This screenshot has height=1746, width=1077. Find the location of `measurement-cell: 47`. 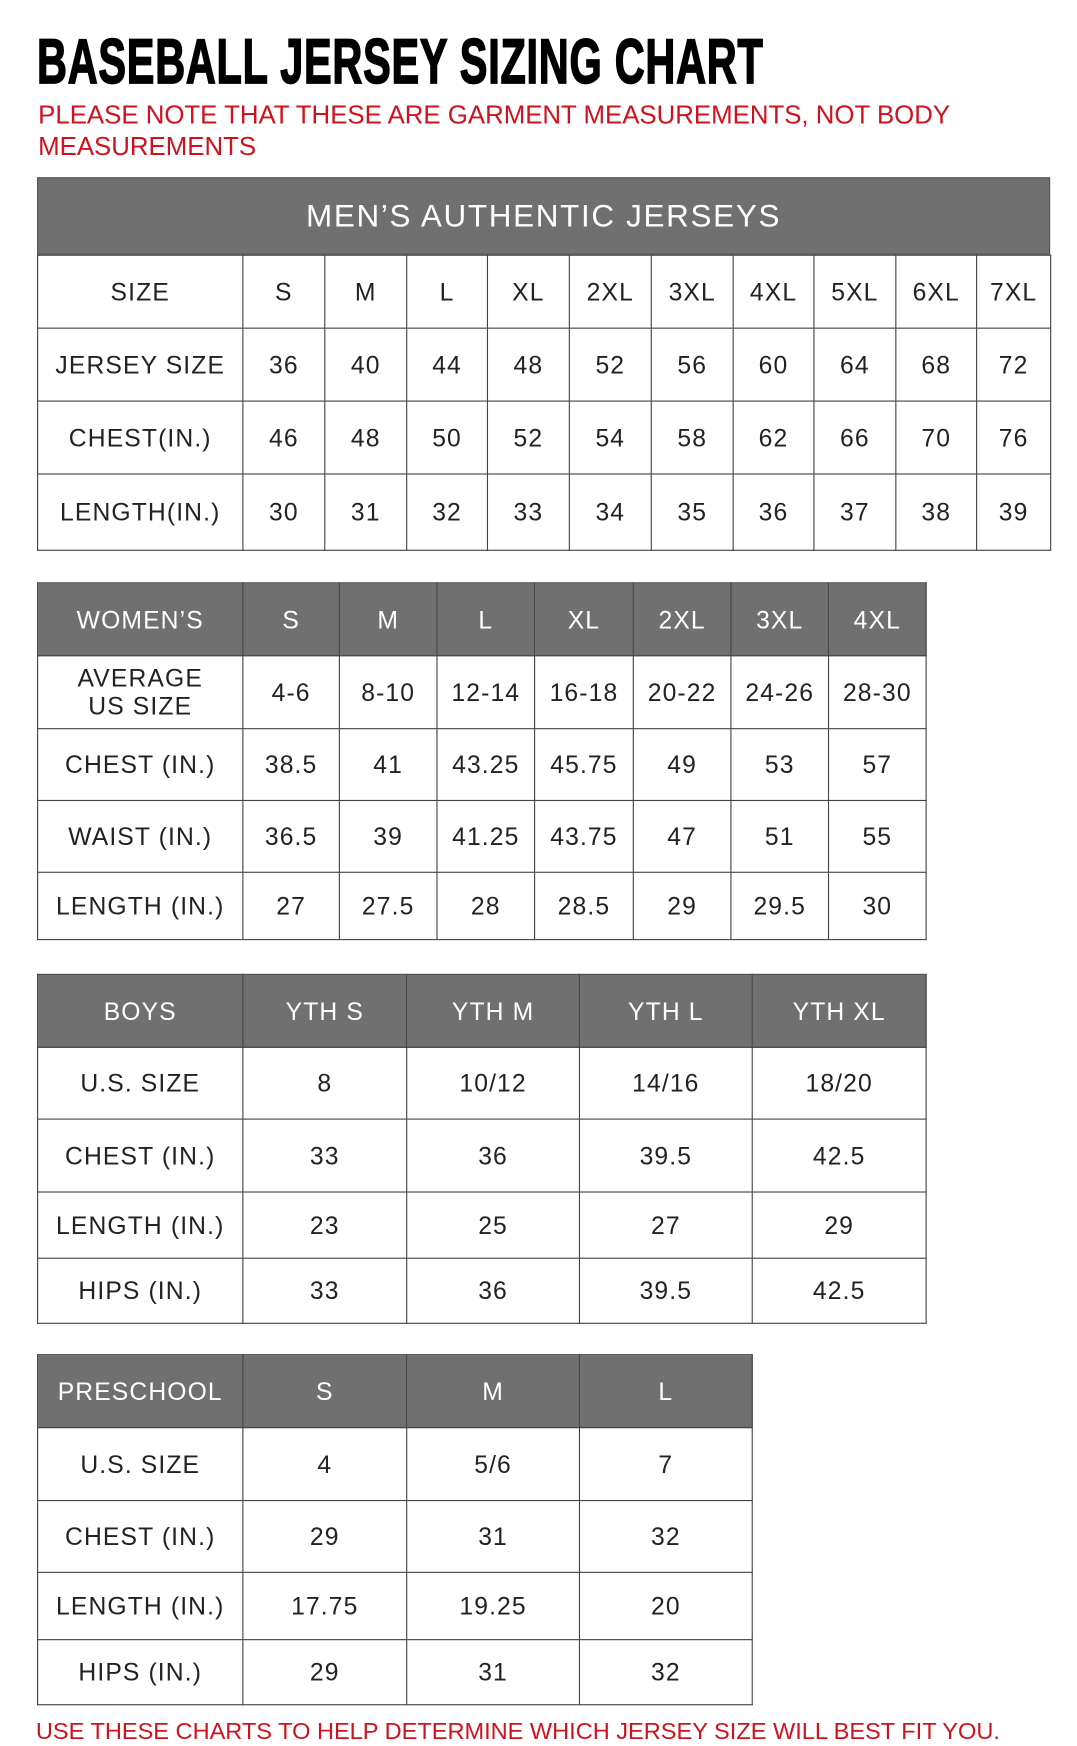

measurement-cell: 47 is located at coordinates (682, 836).